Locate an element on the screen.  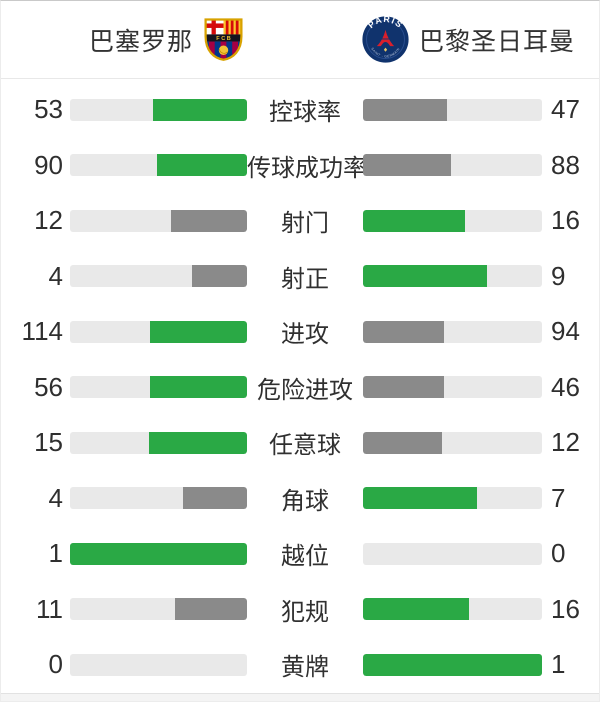
stat-row: 90 传球成功率 88 is located at coordinates (300, 166).